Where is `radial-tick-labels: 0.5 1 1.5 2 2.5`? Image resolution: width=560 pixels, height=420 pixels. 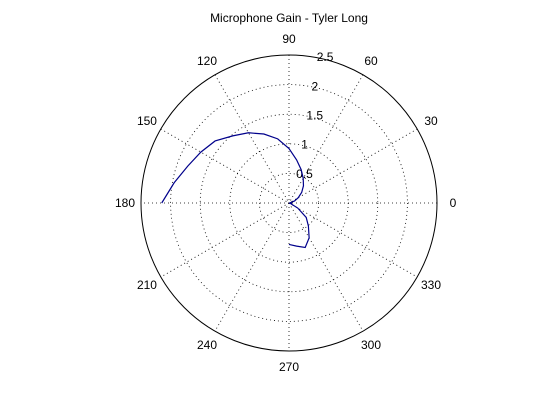
radial-tick-labels: 0.5 1 1.5 2 2.5 is located at coordinates (315, 115).